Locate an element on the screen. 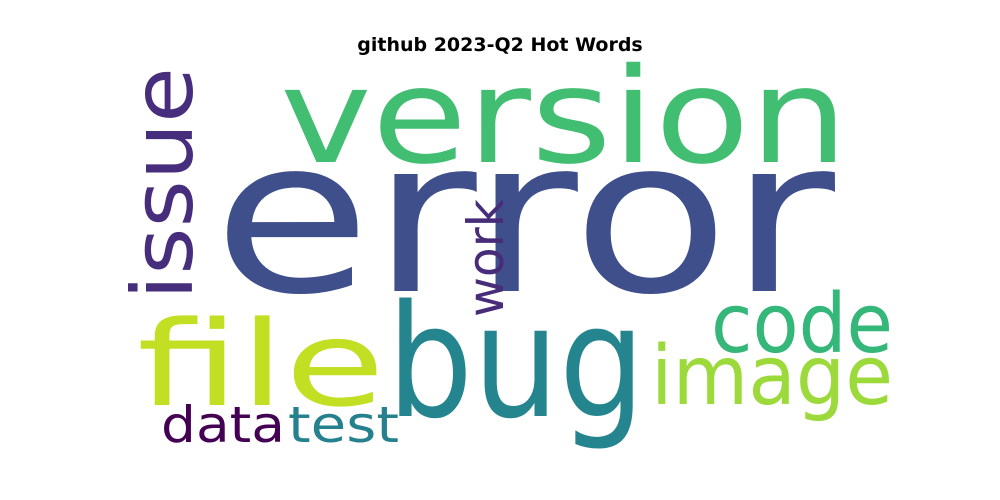 Image resolution: width=1000 pixels, height=500 pixels. word-data: data is located at coordinates (223, 425).